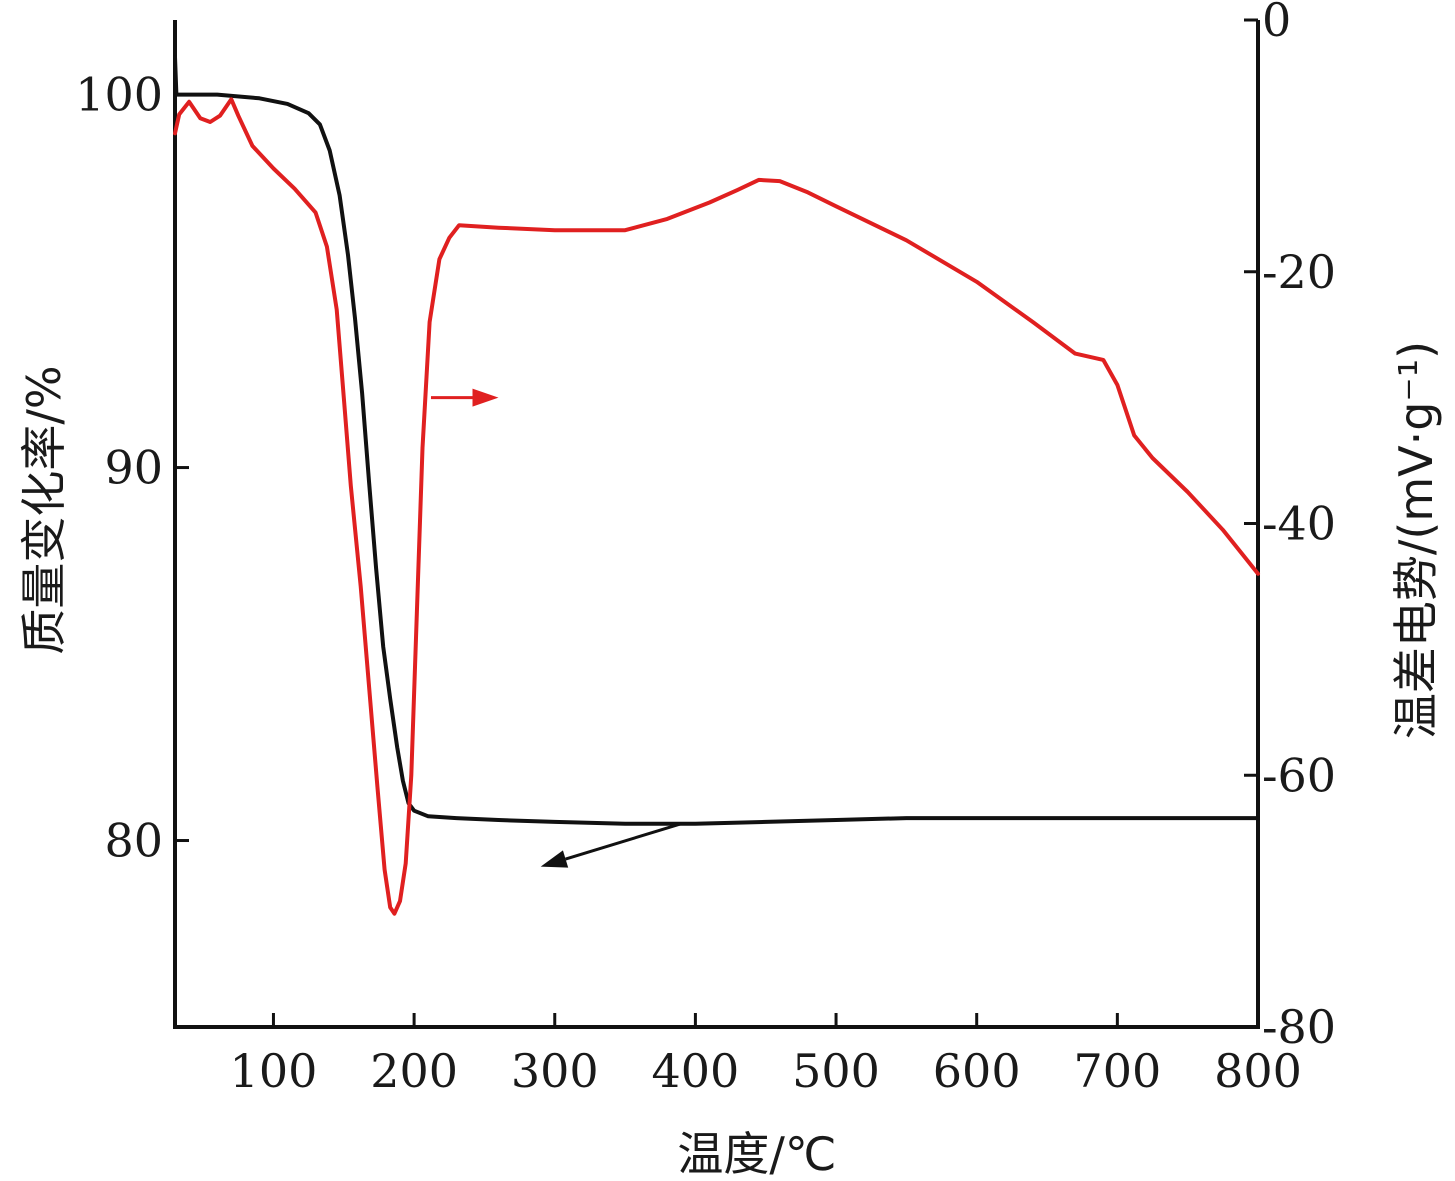  Describe the element at coordinates (1117, 1071) in the screenshot. I see `x-tick-label: 700` at that location.